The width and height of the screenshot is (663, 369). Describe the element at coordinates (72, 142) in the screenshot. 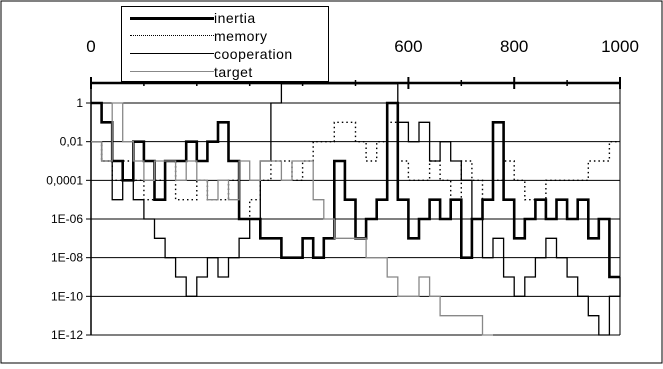

I see `y-tick-label: 0,01` at that location.